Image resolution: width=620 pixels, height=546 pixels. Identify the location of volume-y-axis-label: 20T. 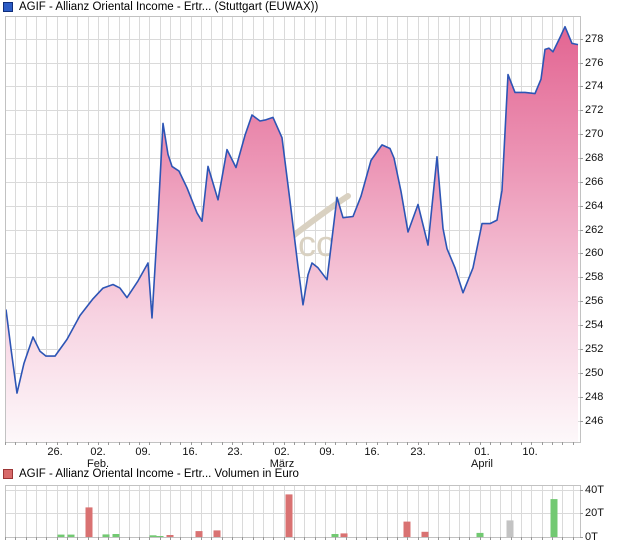
(594, 513).